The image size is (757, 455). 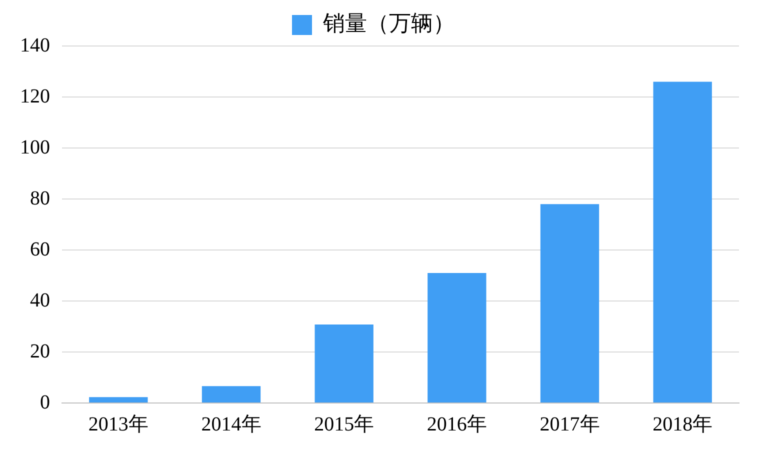 What do you see at coordinates (388, 24) in the screenshot?
I see `legend-label: 销量（万辆）` at bounding box center [388, 24].